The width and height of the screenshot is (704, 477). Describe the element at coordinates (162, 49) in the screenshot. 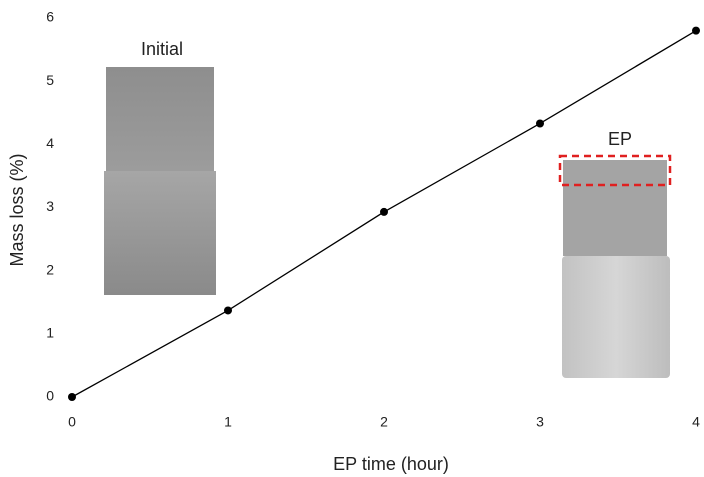

I see `annotation: Initial` at that location.